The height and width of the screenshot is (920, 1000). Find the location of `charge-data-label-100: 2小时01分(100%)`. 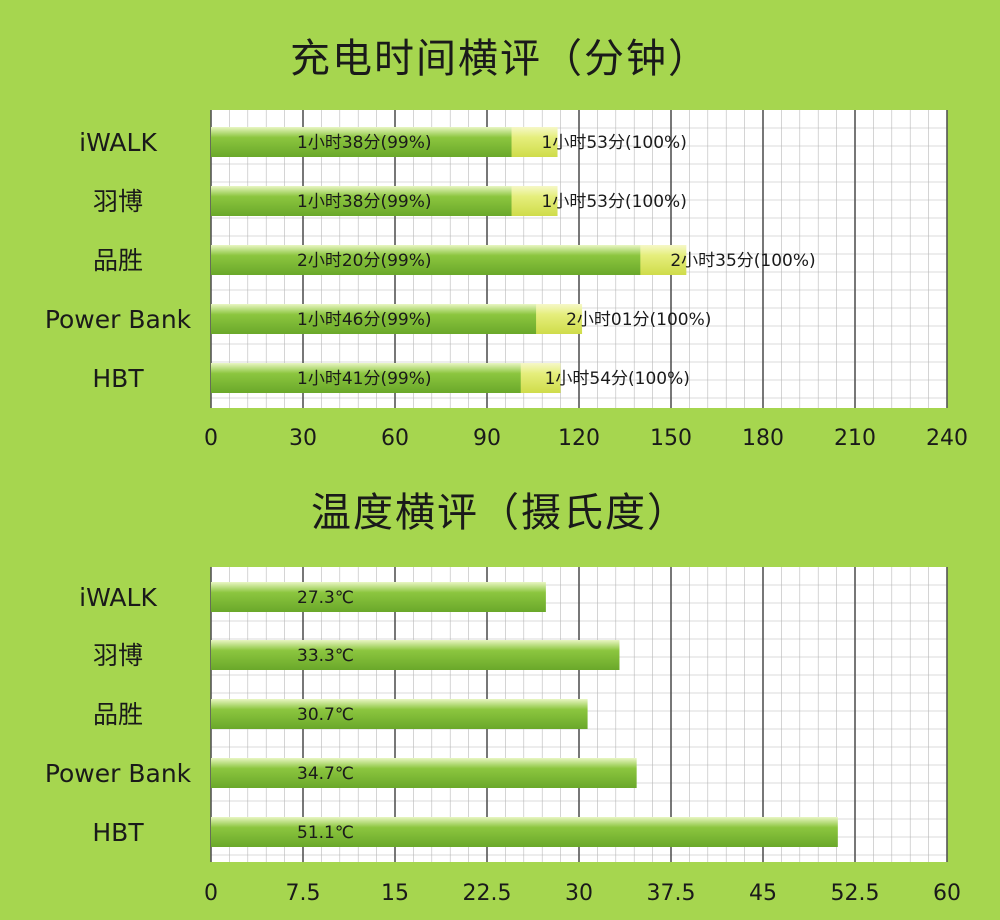

charge-data-label-100: 2小时01分(100%) is located at coordinates (638, 320).